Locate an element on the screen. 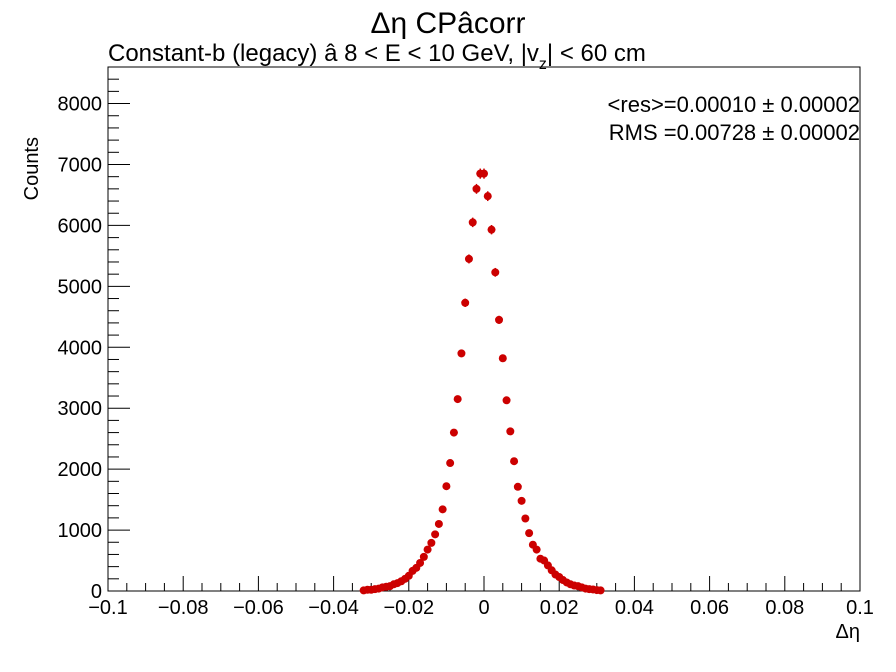 The width and height of the screenshot is (896, 672). x-tick-label: 0.04 is located at coordinates (634, 608).